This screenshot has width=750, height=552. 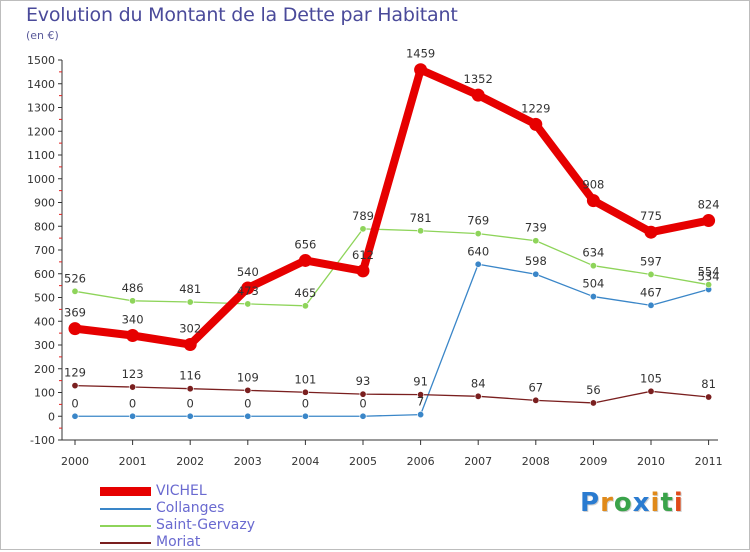 I want to click on data-label: 481, so click(x=190, y=289).